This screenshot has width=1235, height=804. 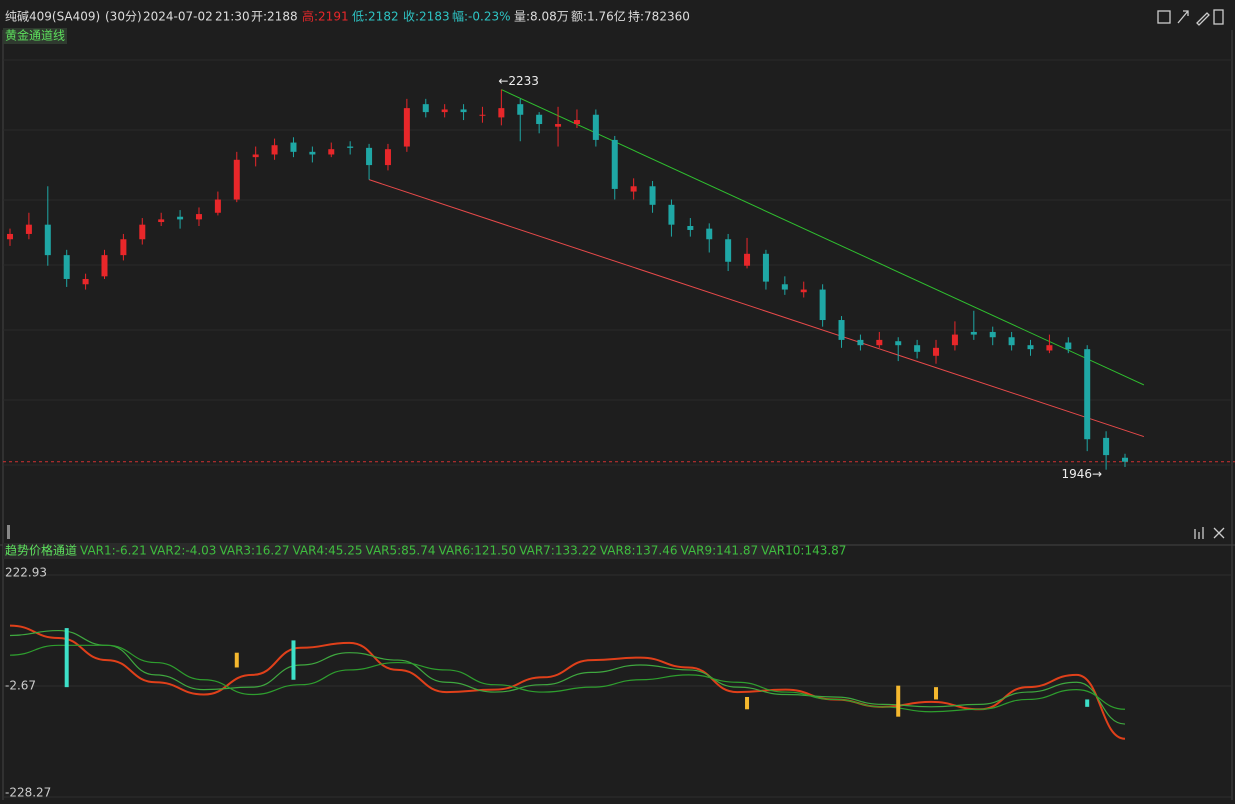 What do you see at coordinates (659, 16) in the screenshot?
I see `open-interest: 持:782360` at bounding box center [659, 16].